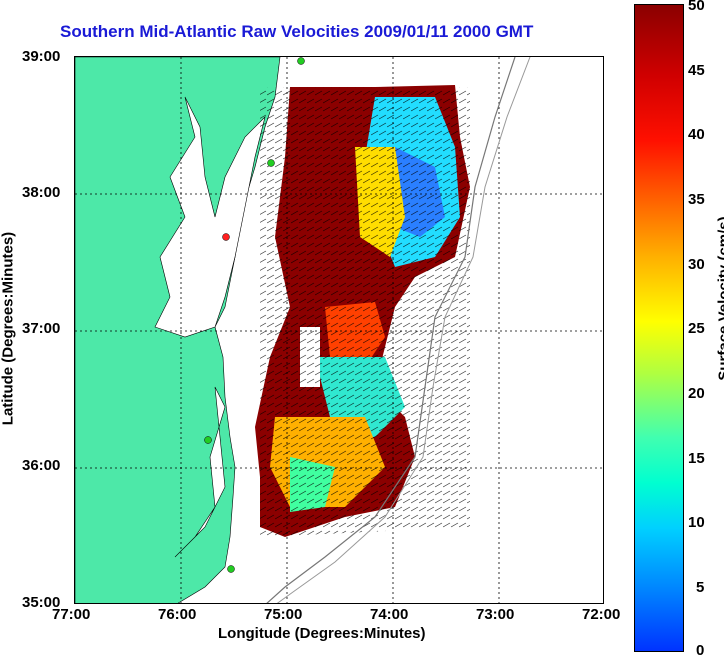 The width and height of the screenshot is (724, 659). I want to click on colorbar-tick: 45, so click(696, 70).